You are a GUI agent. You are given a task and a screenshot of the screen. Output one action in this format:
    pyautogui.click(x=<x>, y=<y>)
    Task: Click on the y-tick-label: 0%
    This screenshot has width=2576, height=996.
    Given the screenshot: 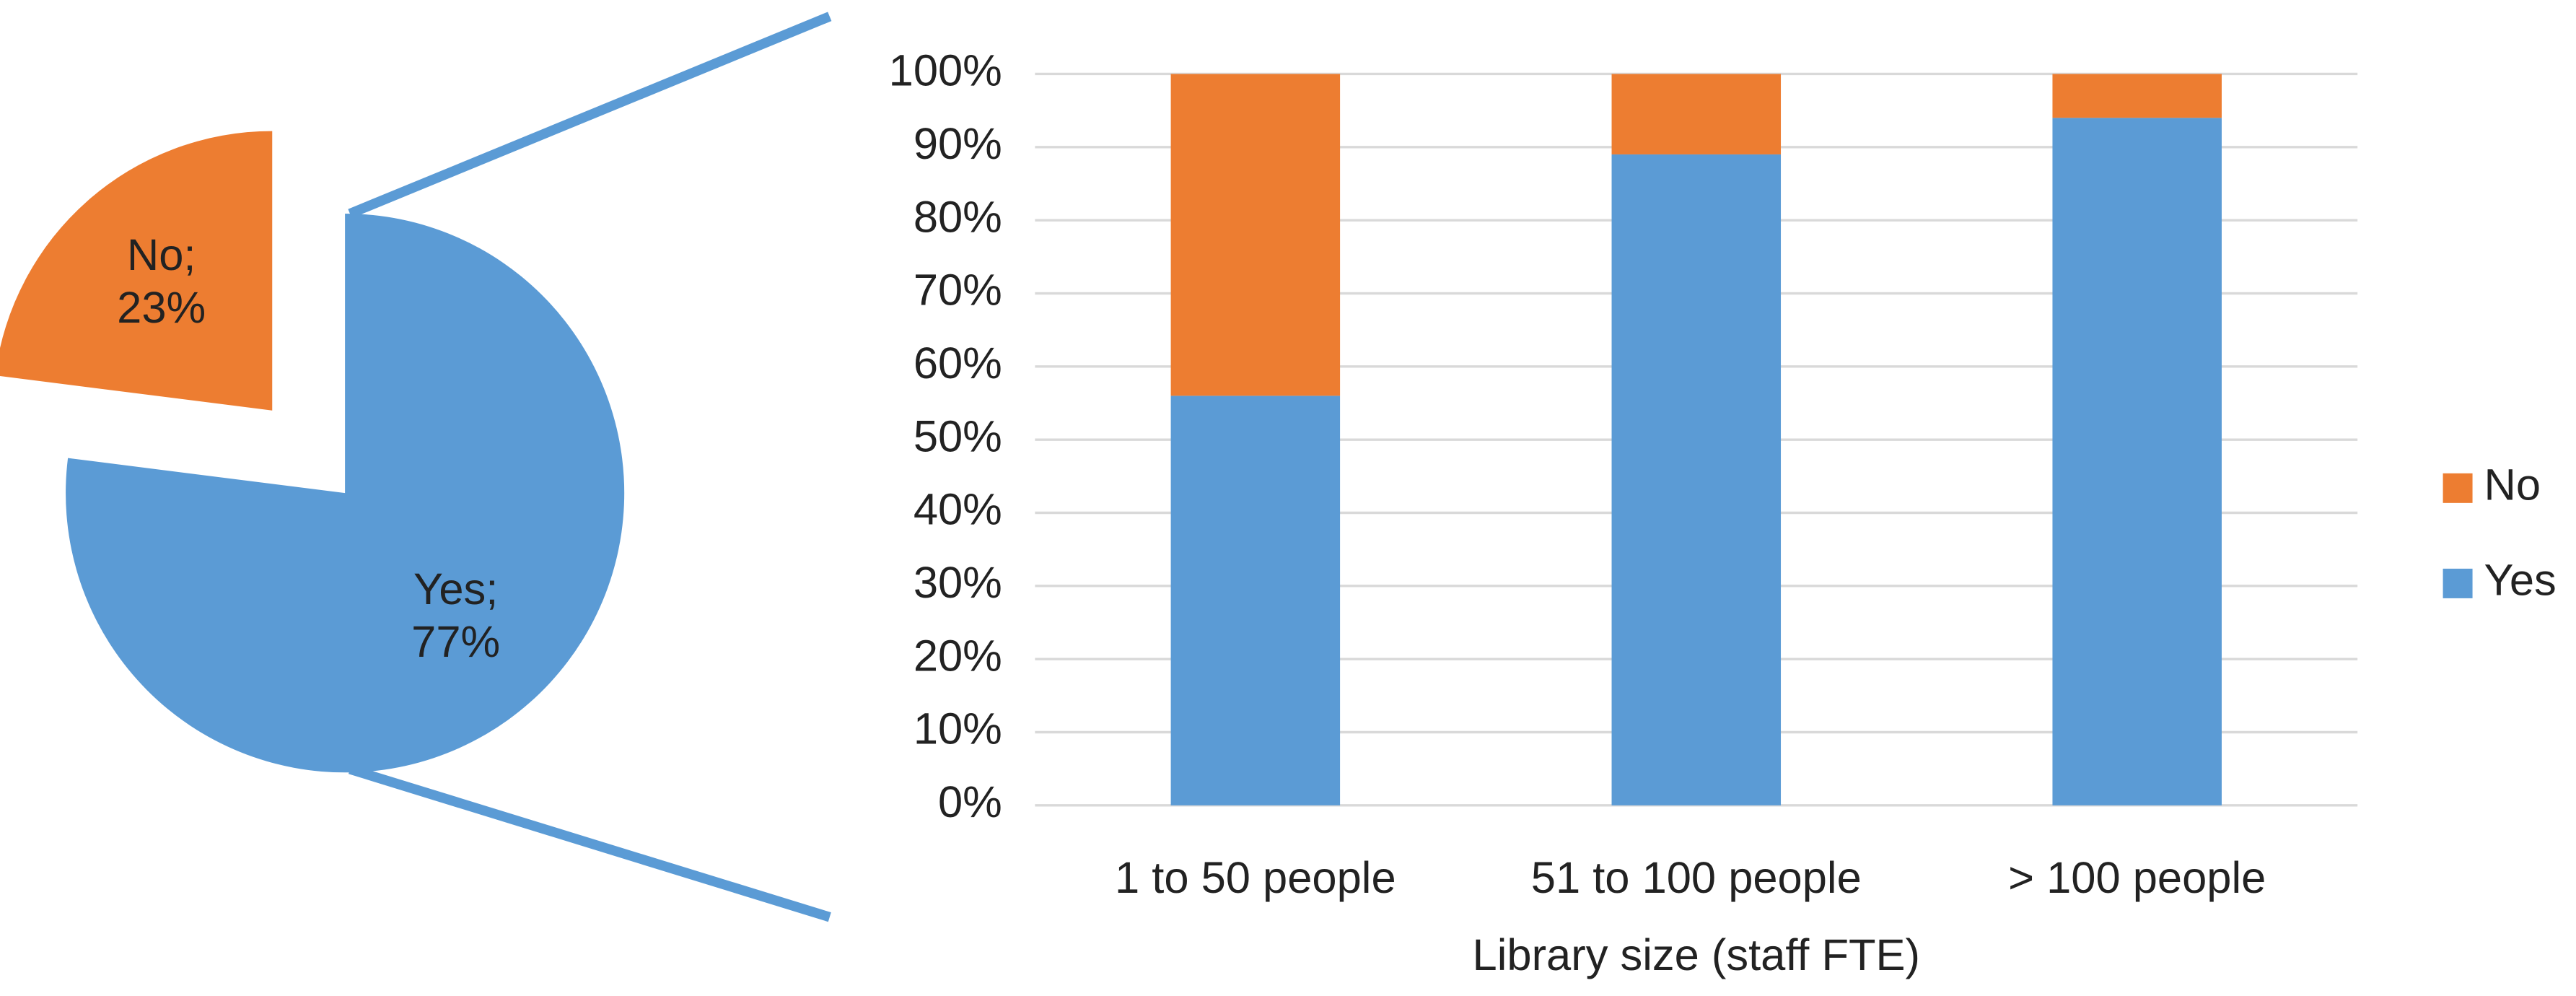 What is the action you would take?
    pyautogui.click(x=970, y=802)
    